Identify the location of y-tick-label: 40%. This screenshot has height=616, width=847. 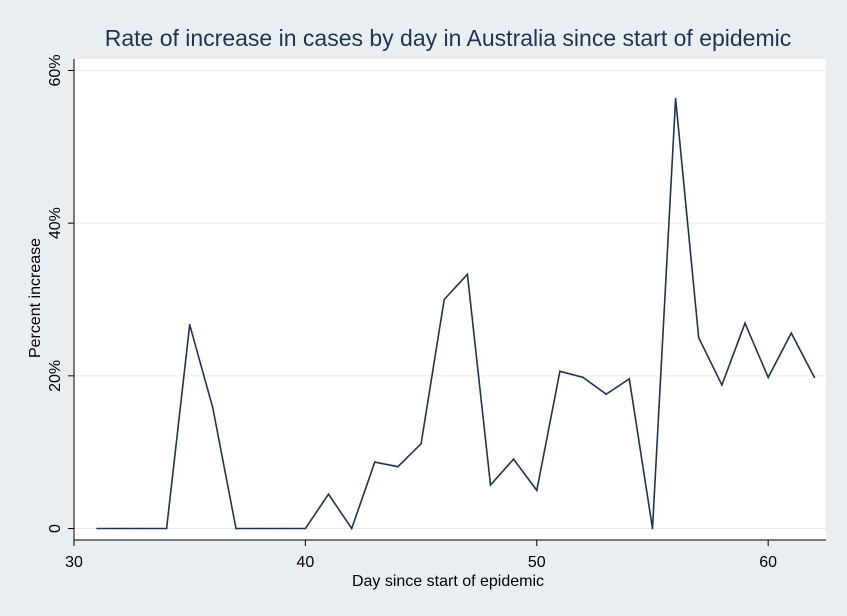
(55, 223).